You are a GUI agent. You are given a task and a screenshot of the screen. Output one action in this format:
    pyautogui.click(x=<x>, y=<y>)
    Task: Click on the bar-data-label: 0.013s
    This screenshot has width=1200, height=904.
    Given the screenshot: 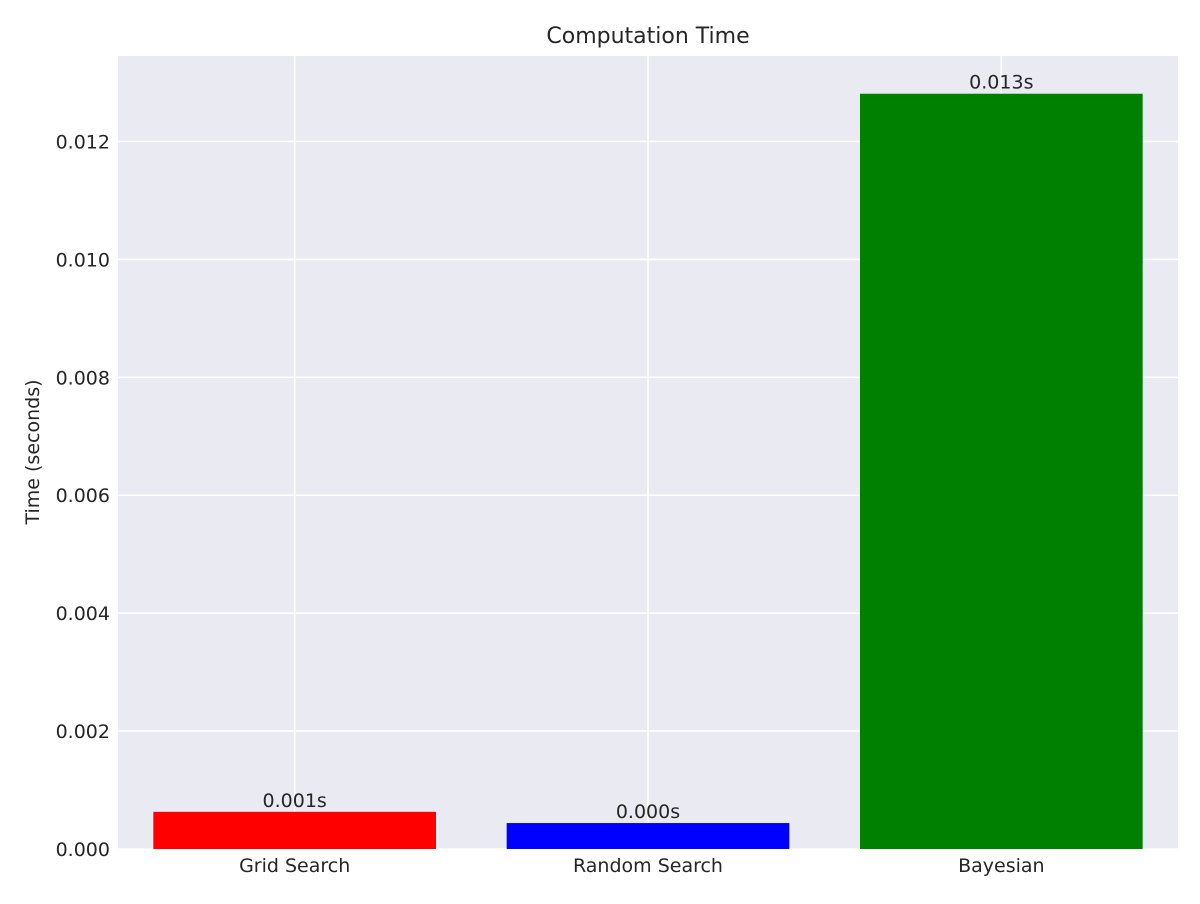 What is the action you would take?
    pyautogui.click(x=1001, y=83)
    